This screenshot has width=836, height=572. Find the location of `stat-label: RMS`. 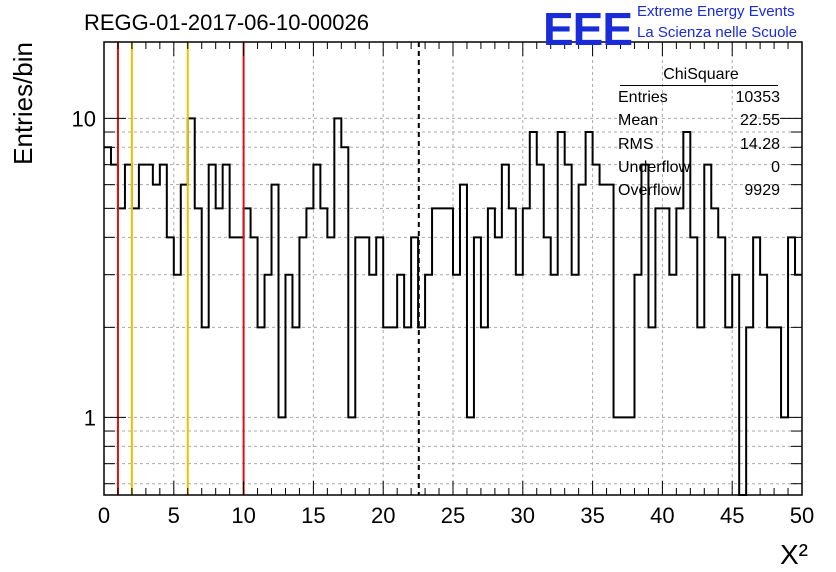

stat-label: RMS is located at coordinates (636, 144).